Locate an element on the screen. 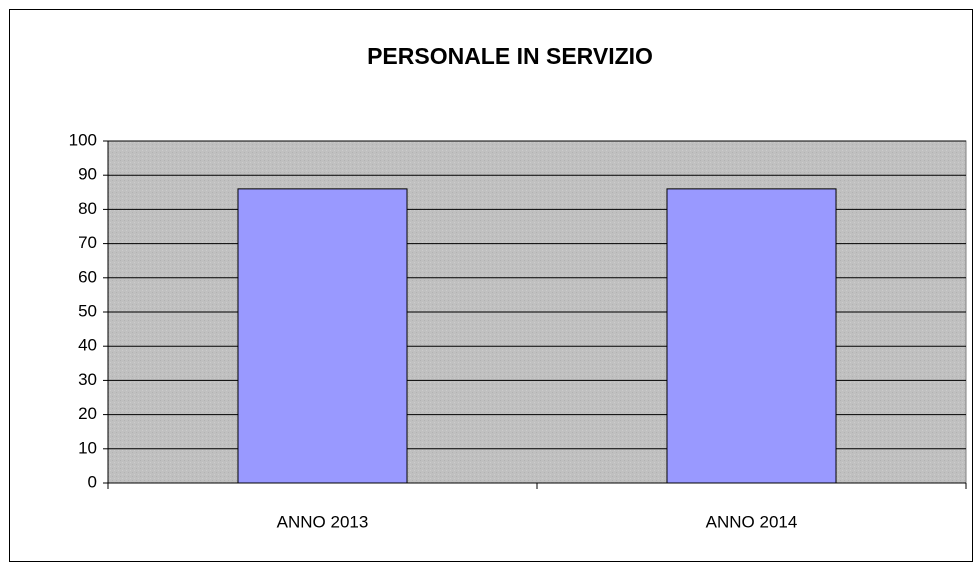  y-tick-label: 40 is located at coordinates (87, 345).